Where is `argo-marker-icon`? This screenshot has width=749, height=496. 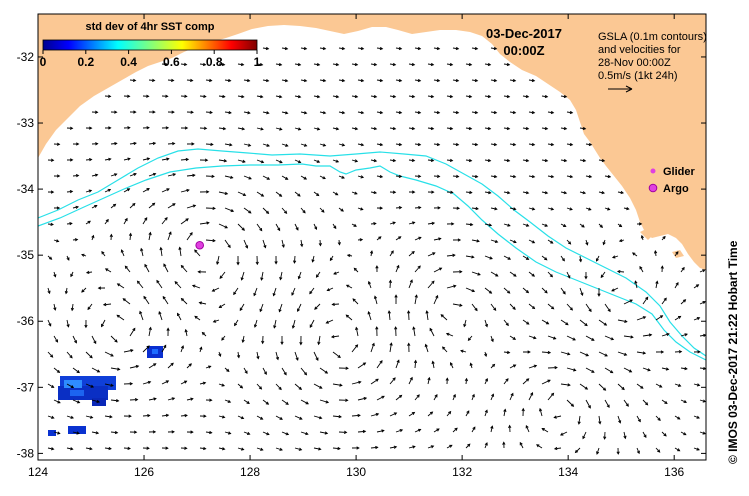 argo-marker-icon is located at coordinates (653, 188).